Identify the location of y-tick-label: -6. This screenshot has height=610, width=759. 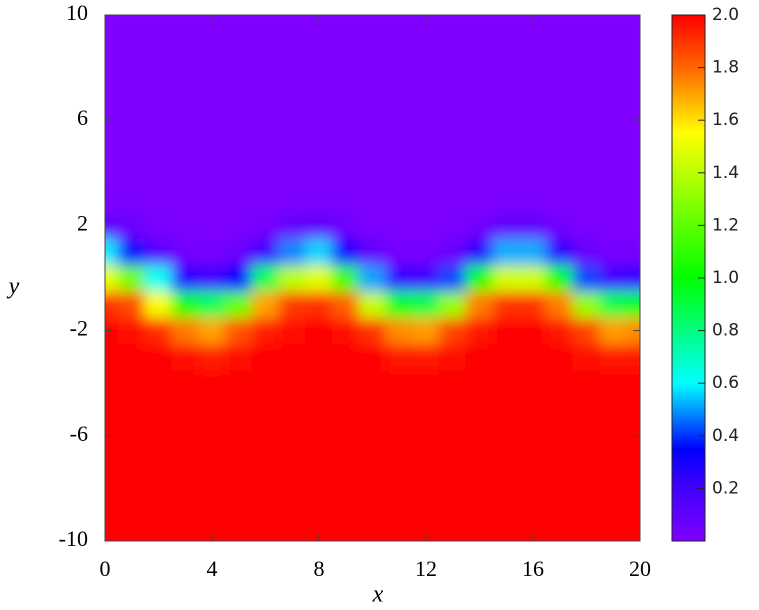
(79, 433).